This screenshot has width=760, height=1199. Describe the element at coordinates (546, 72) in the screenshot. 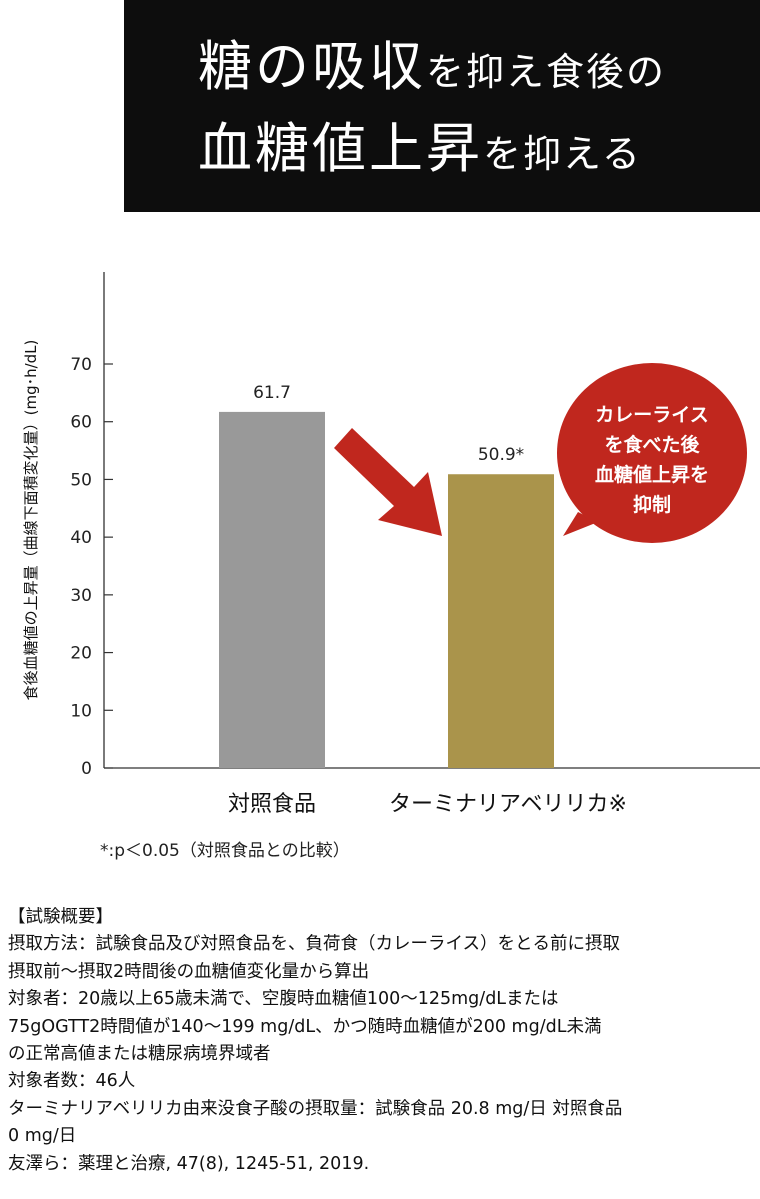

I see `headline-segment: を抑え食後の` at that location.